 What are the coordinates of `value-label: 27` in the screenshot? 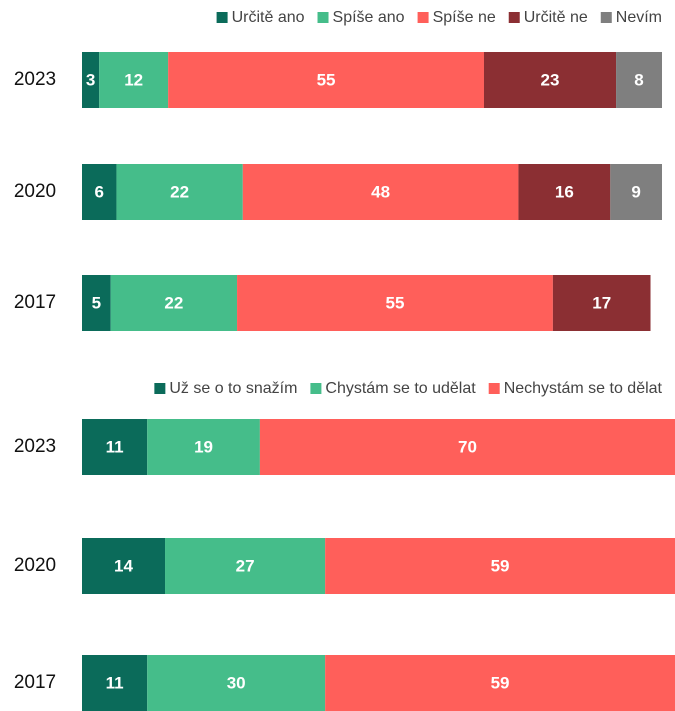 It's located at (245, 565).